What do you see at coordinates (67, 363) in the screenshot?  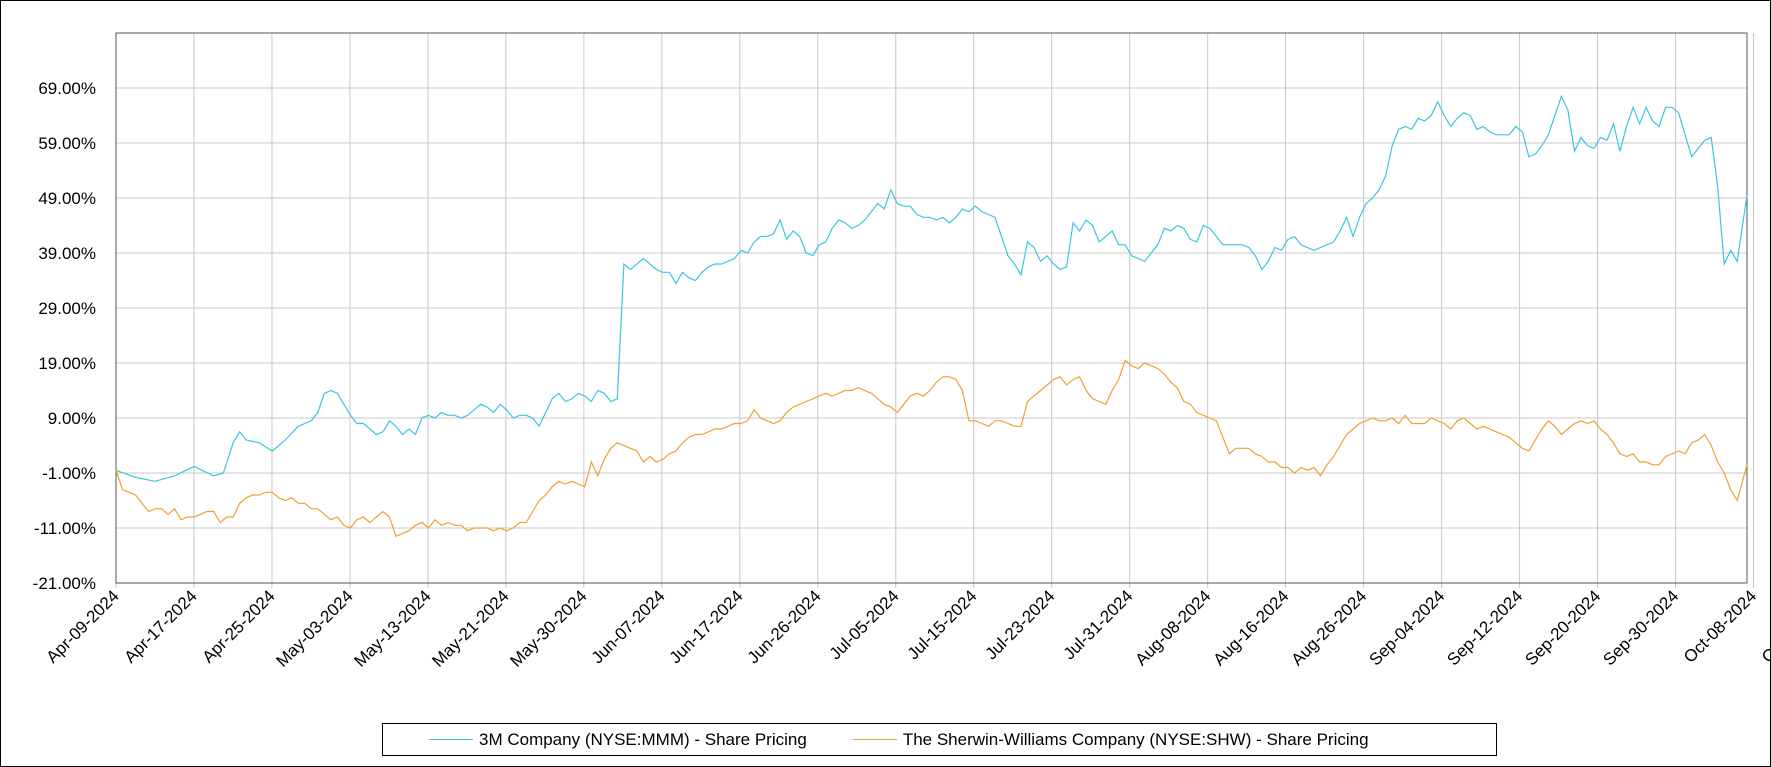 I see `y-tick-label: 19.00%` at bounding box center [67, 363].